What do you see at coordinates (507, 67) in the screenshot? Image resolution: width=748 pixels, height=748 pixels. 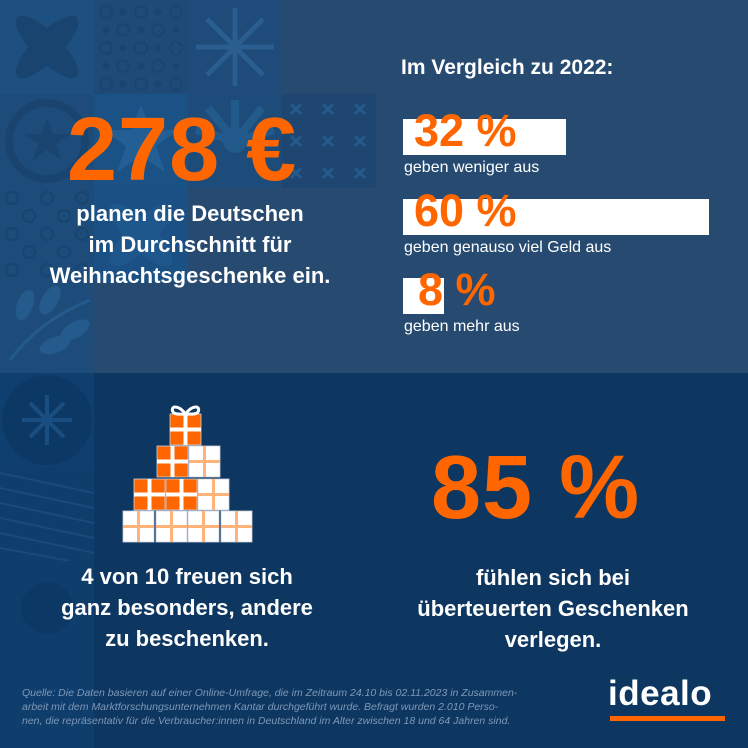 I see `comparison-title: Im Vergleich zu 2022:` at bounding box center [507, 67].